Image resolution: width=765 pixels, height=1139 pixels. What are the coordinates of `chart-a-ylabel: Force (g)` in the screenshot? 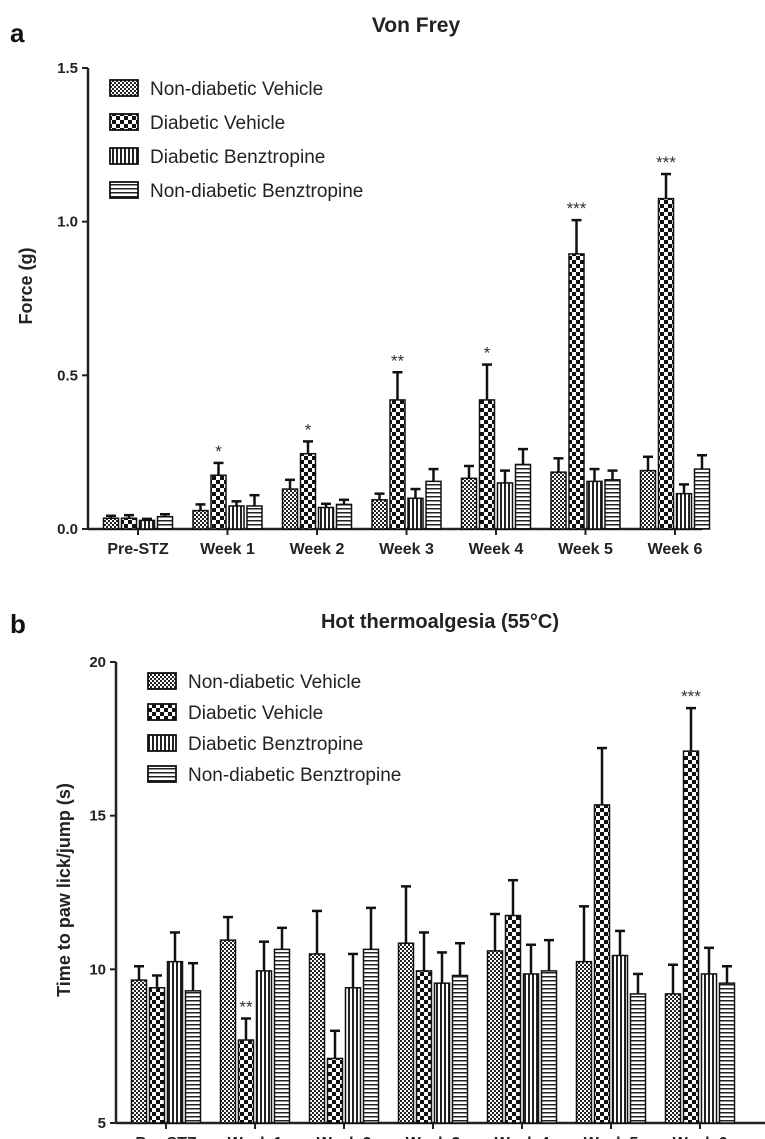 It's located at (26, 285).